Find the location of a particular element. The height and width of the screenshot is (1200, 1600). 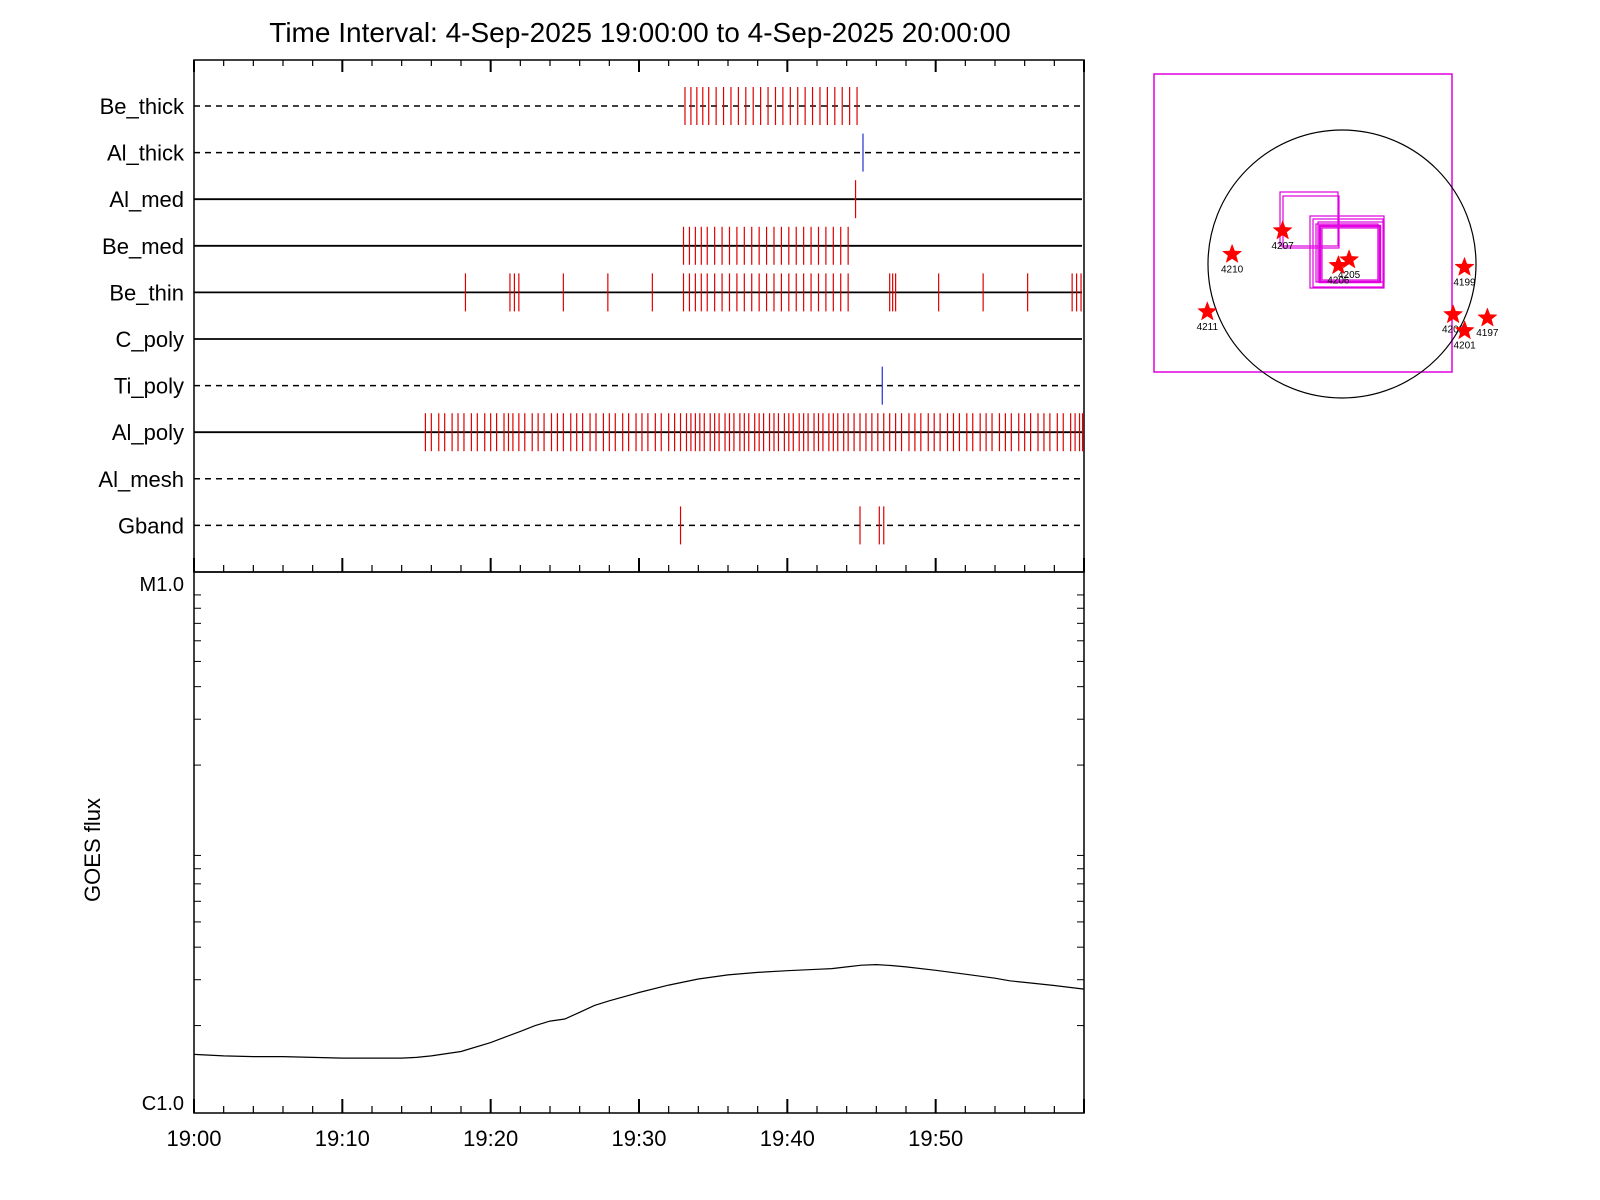

goes-y-axis-label: GOES flux is located at coordinates (92, 850).